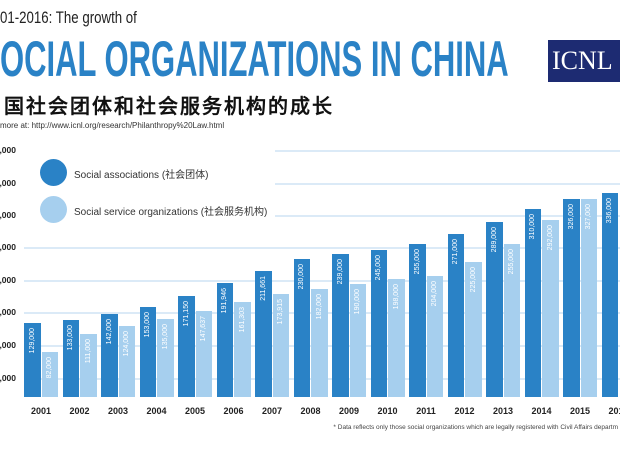 The height and width of the screenshot is (450, 620). Describe the element at coordinates (396, 297) in the screenshot. I see `bar-value-label: 198,000` at that location.